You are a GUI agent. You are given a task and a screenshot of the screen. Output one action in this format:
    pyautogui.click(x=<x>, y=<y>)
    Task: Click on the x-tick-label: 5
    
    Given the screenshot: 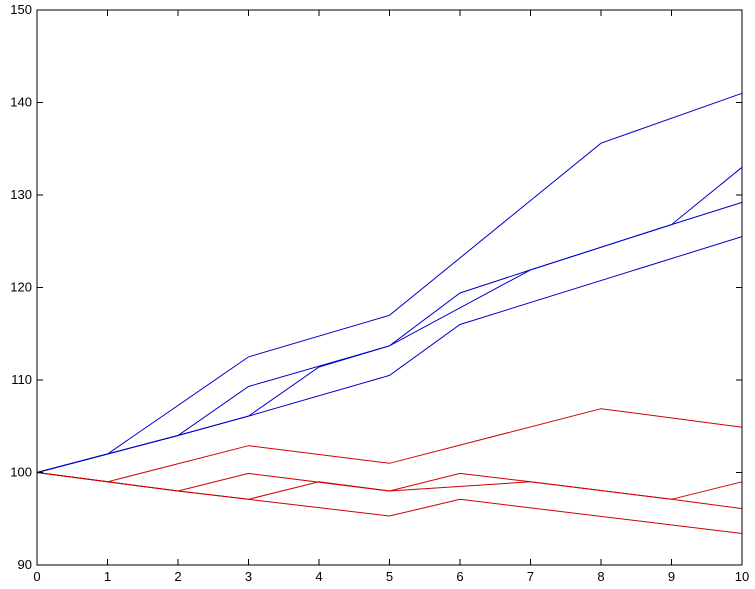 What is the action you would take?
    pyautogui.click(x=389, y=576)
    